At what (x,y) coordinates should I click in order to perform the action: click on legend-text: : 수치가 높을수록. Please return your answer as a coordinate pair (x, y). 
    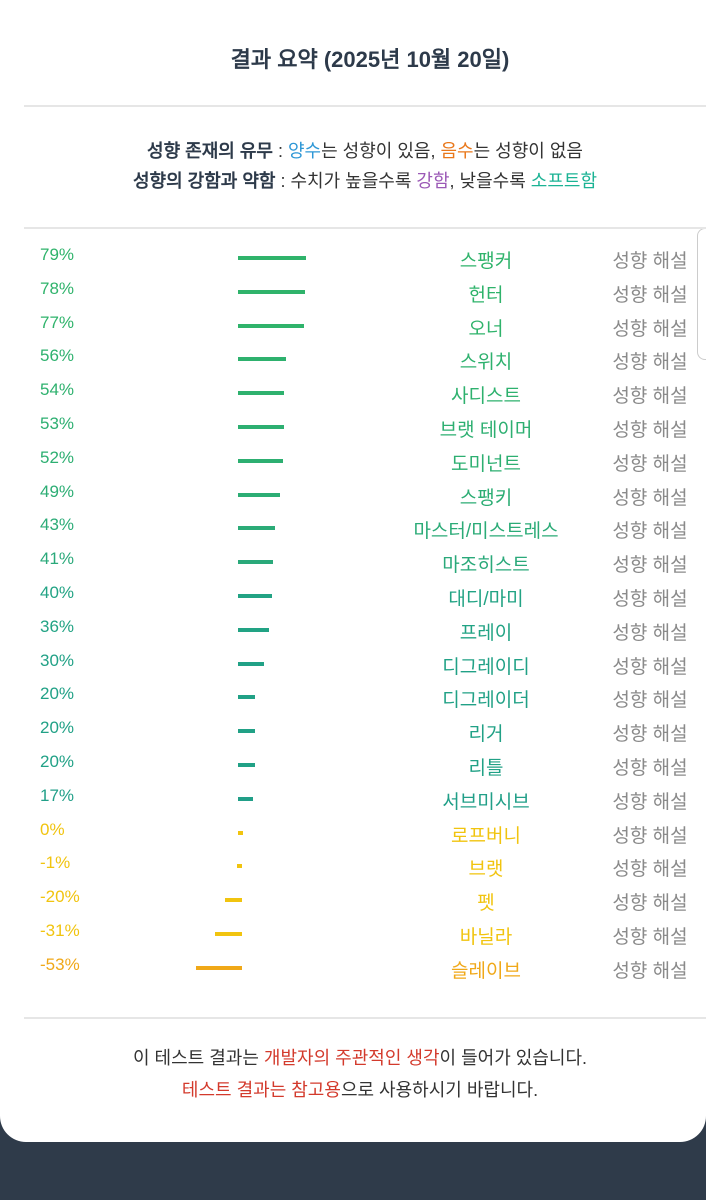
    Looking at the image, I should click on (346, 181).